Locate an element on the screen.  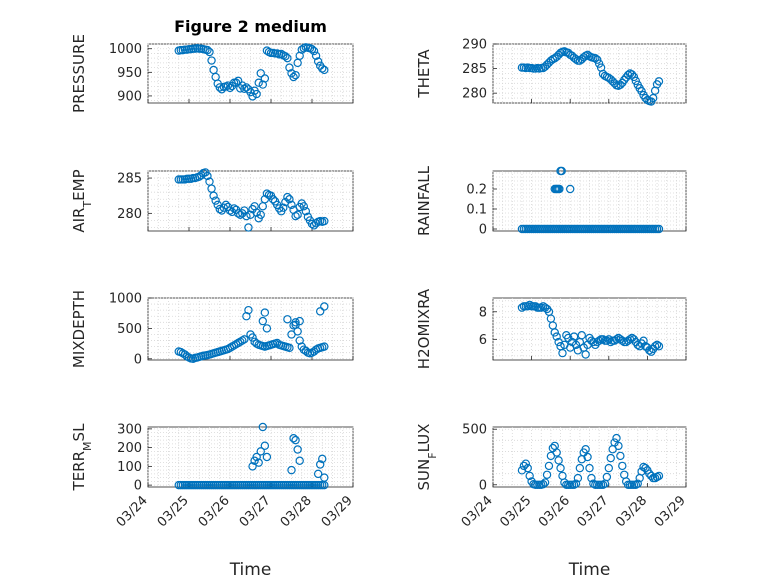
y-tick-label: 8 is located at coordinates (483, 312).